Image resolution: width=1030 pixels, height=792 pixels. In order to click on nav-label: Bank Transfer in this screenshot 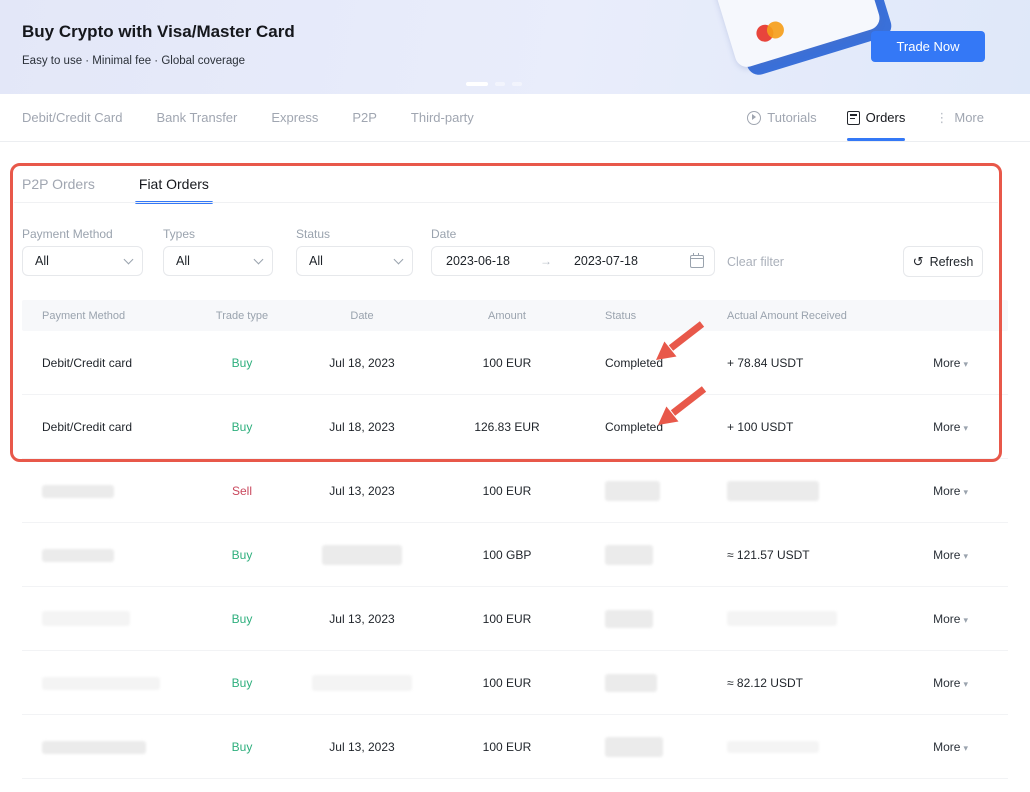, I will do `click(197, 117)`.